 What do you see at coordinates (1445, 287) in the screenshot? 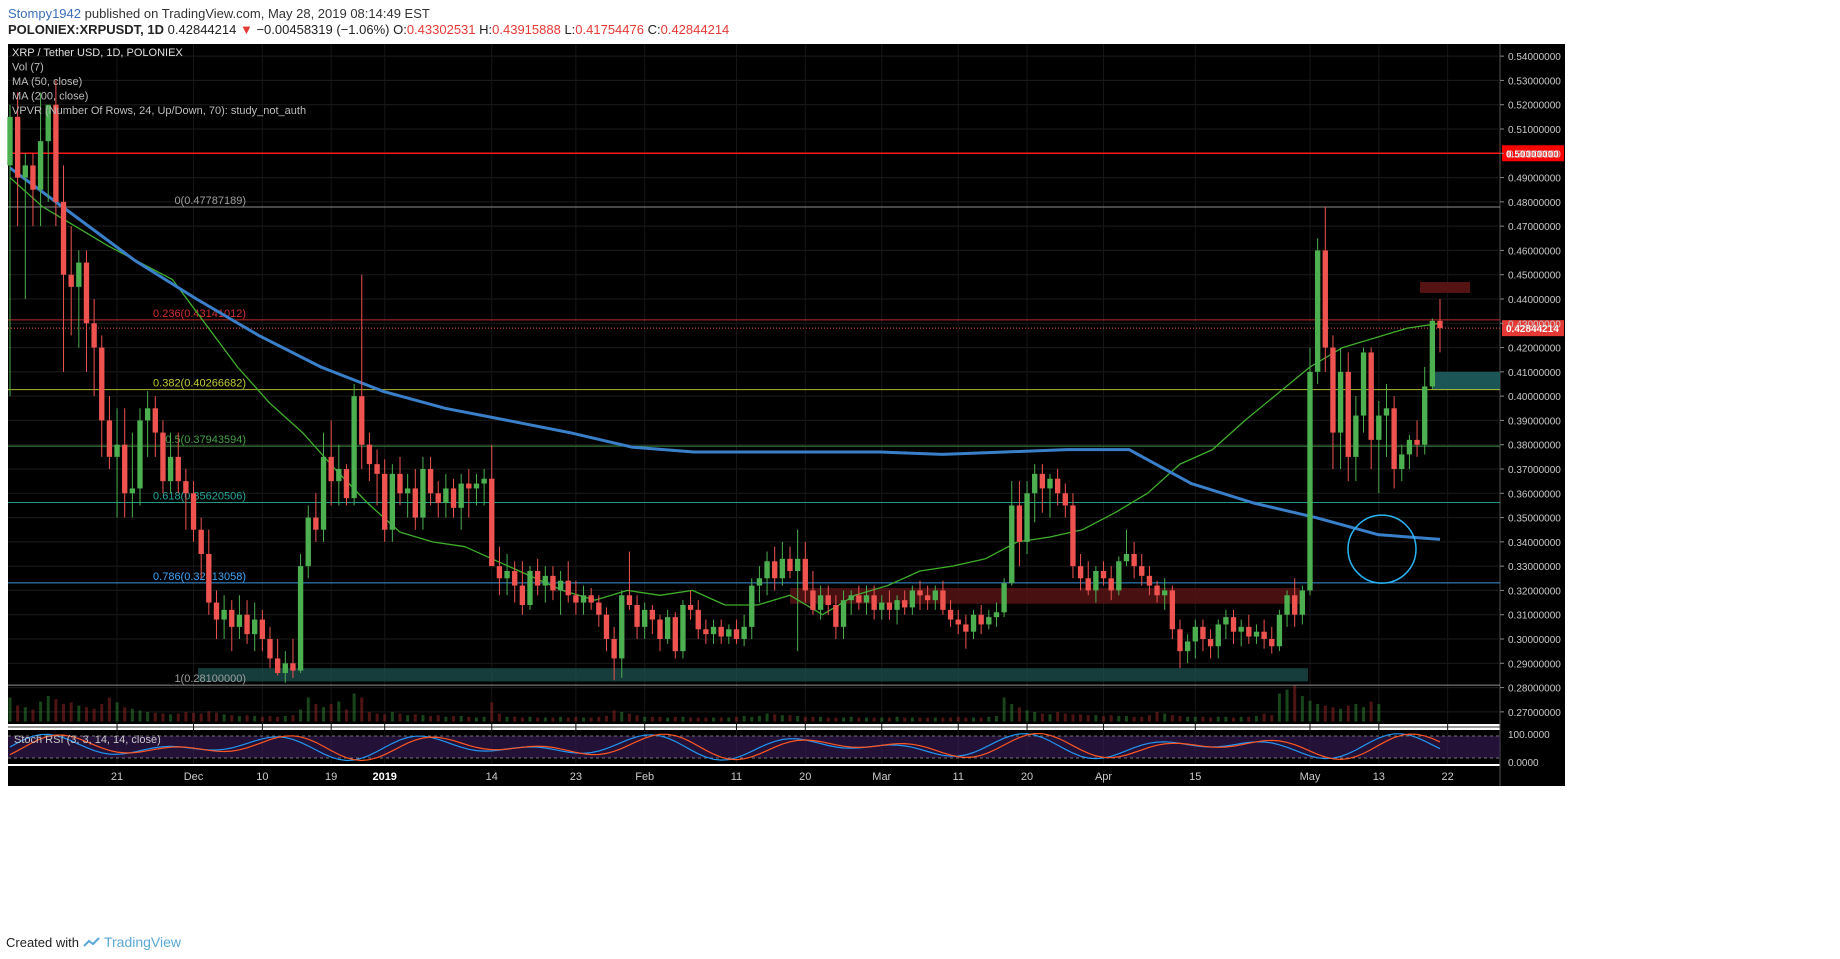
I see `resistance-zone-high` at bounding box center [1445, 287].